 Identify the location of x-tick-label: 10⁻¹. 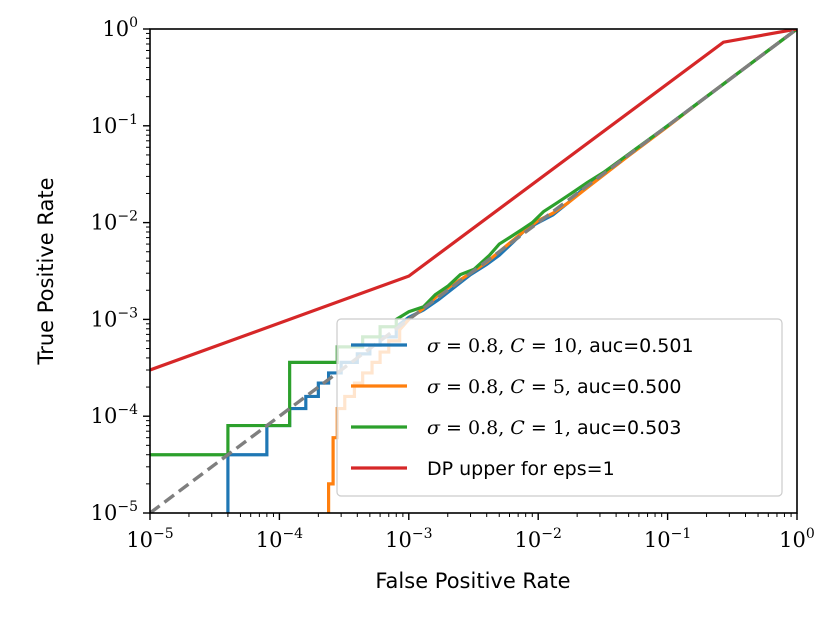
(667, 539).